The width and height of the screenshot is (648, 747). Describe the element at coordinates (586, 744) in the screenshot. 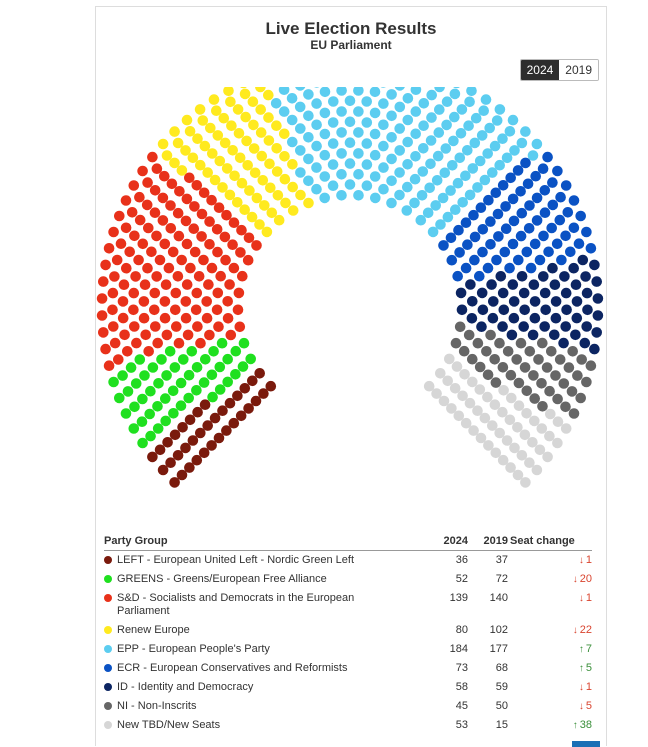

I see `scrollbar-thumb` at that location.